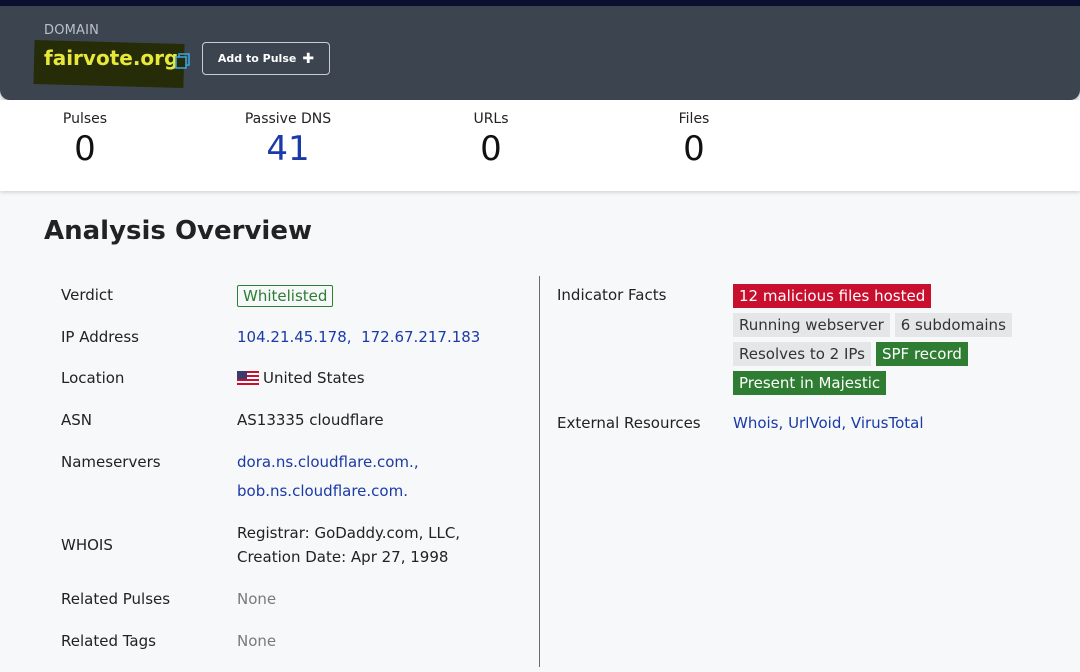 The image size is (1080, 672). Describe the element at coordinates (421, 337) in the screenshot. I see `ip-address-link: 172.67.217.183` at that location.